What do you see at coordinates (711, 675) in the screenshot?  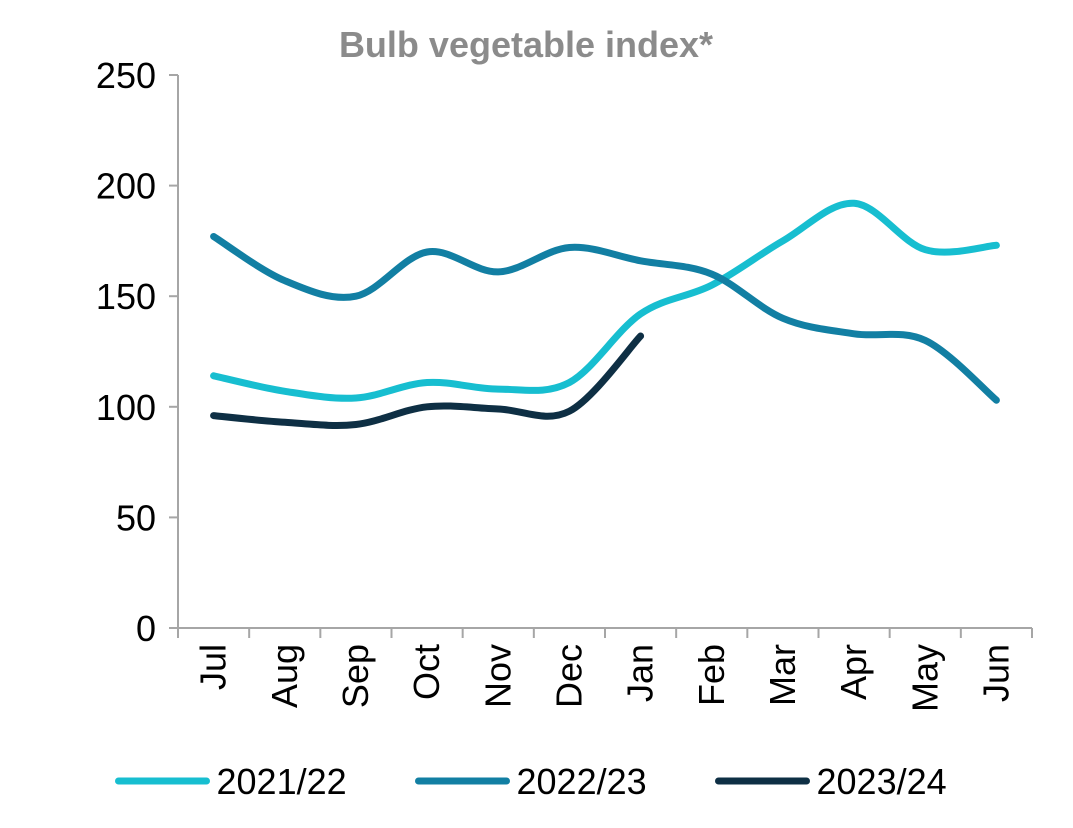 I see `x-category-label: Feb` at bounding box center [711, 675].